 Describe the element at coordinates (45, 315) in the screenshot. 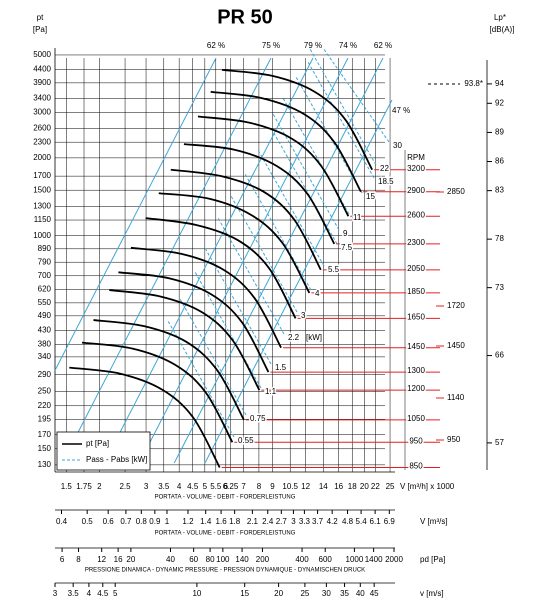

I see `y-tick-label: 490` at that location.